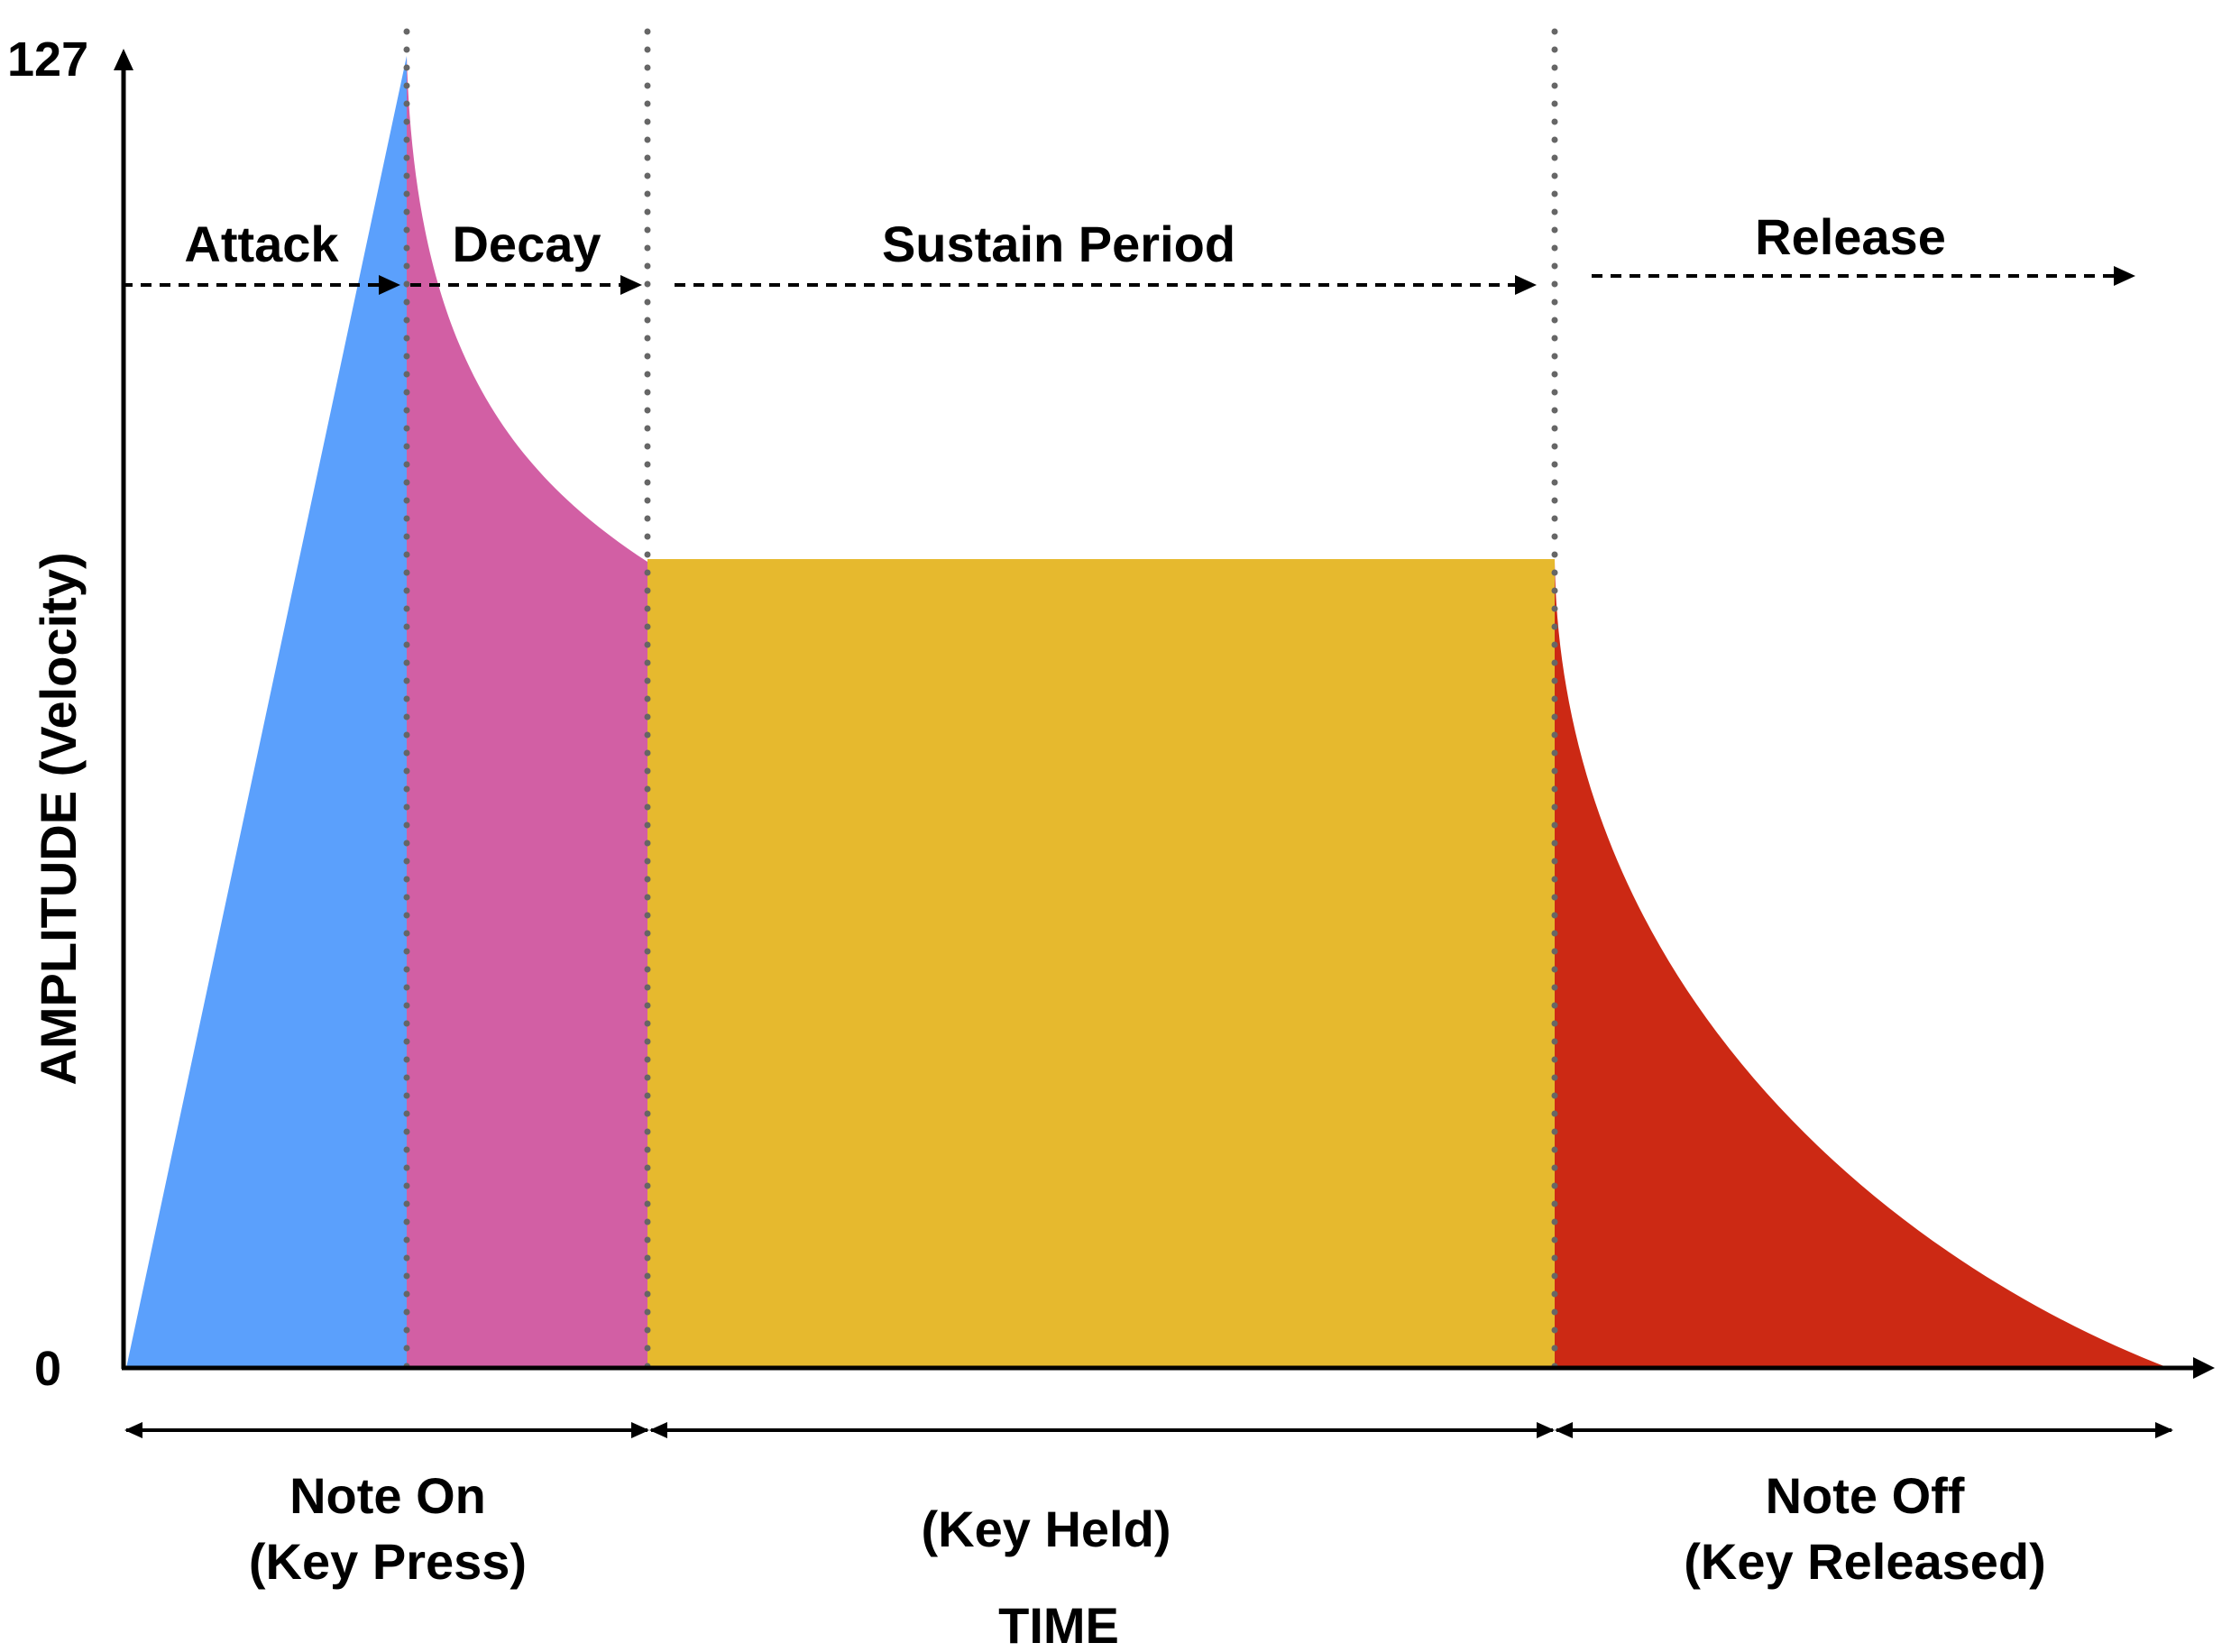 This screenshot has height=1652, width=2231. Describe the element at coordinates (1119, 280) in the screenshot. I see `phase-arrows` at that location.